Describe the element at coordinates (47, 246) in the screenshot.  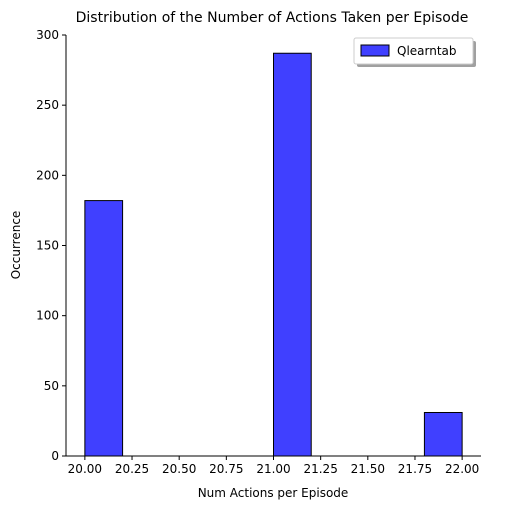
I see `y-tick-label: 150` at that location.